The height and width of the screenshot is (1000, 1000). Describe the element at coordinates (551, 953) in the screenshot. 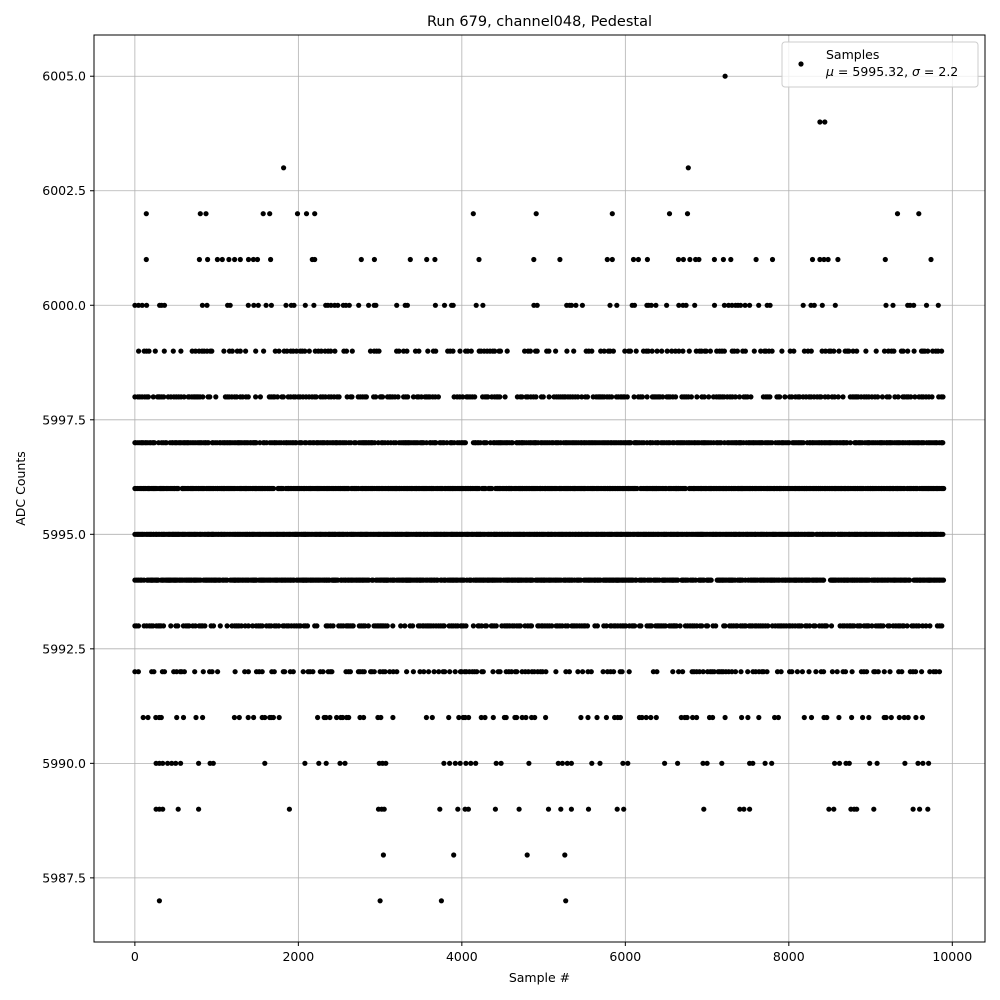

I see `x-axis-ticks: 0 2000 4000 6000 8000 10000` at that location.